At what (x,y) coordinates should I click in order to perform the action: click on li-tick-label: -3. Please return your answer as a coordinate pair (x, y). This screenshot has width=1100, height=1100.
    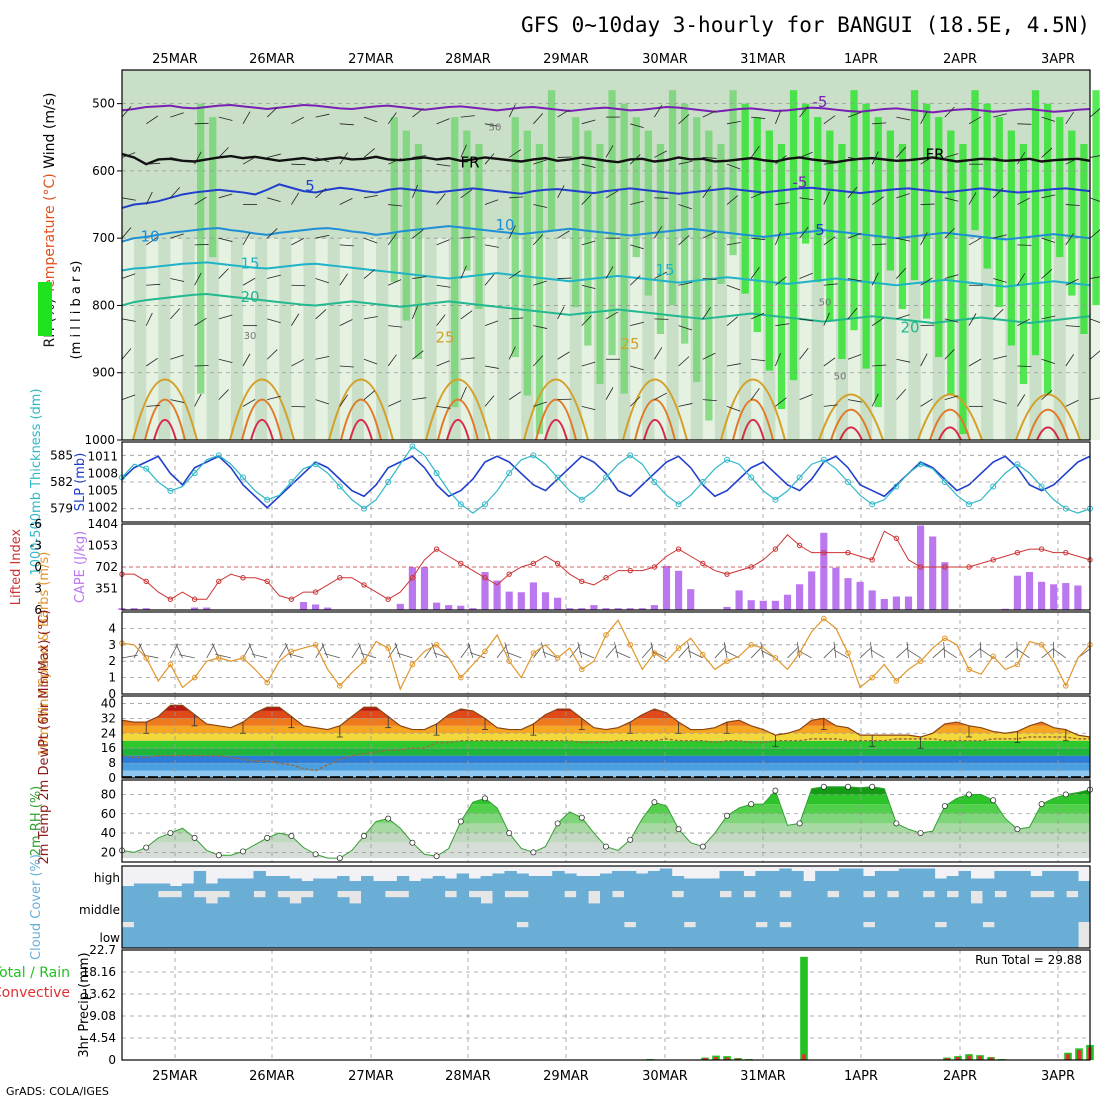
    Looking at the image, I should click on (36, 546).